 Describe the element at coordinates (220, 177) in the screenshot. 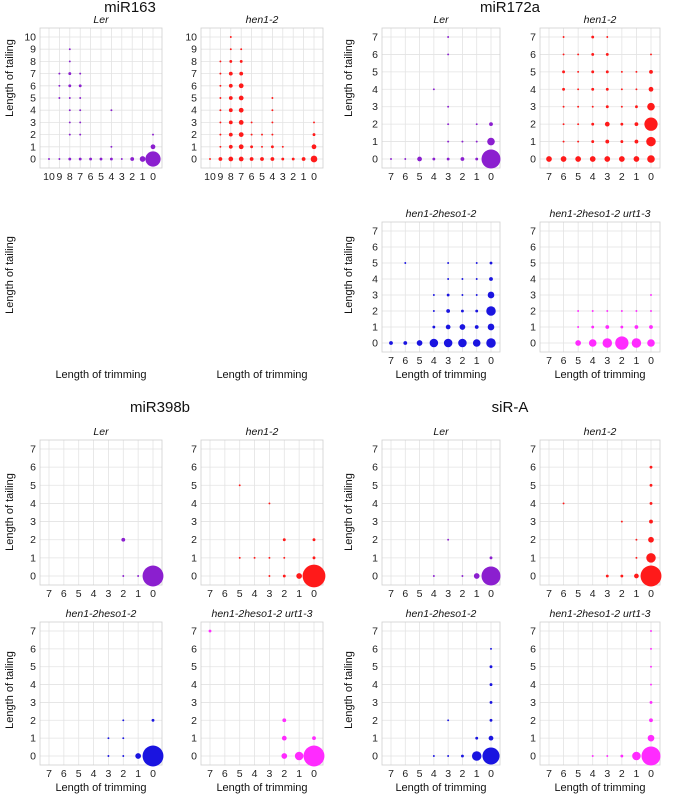

I see `x-tick-label: 9` at that location.